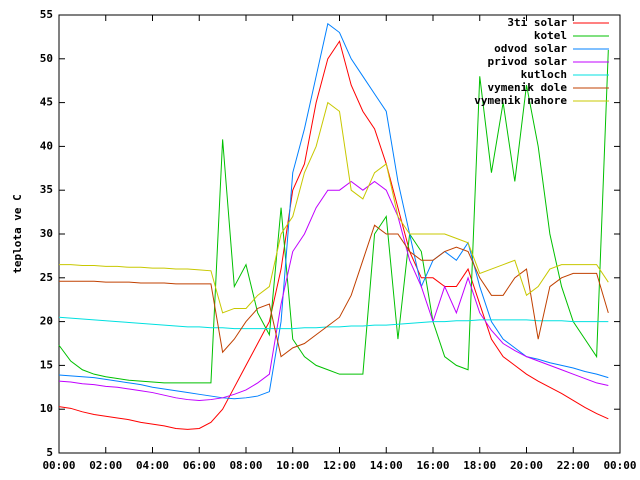  Describe the element at coordinates (432, 465) in the screenshot. I see `x-tick-label: 16:00` at that location.